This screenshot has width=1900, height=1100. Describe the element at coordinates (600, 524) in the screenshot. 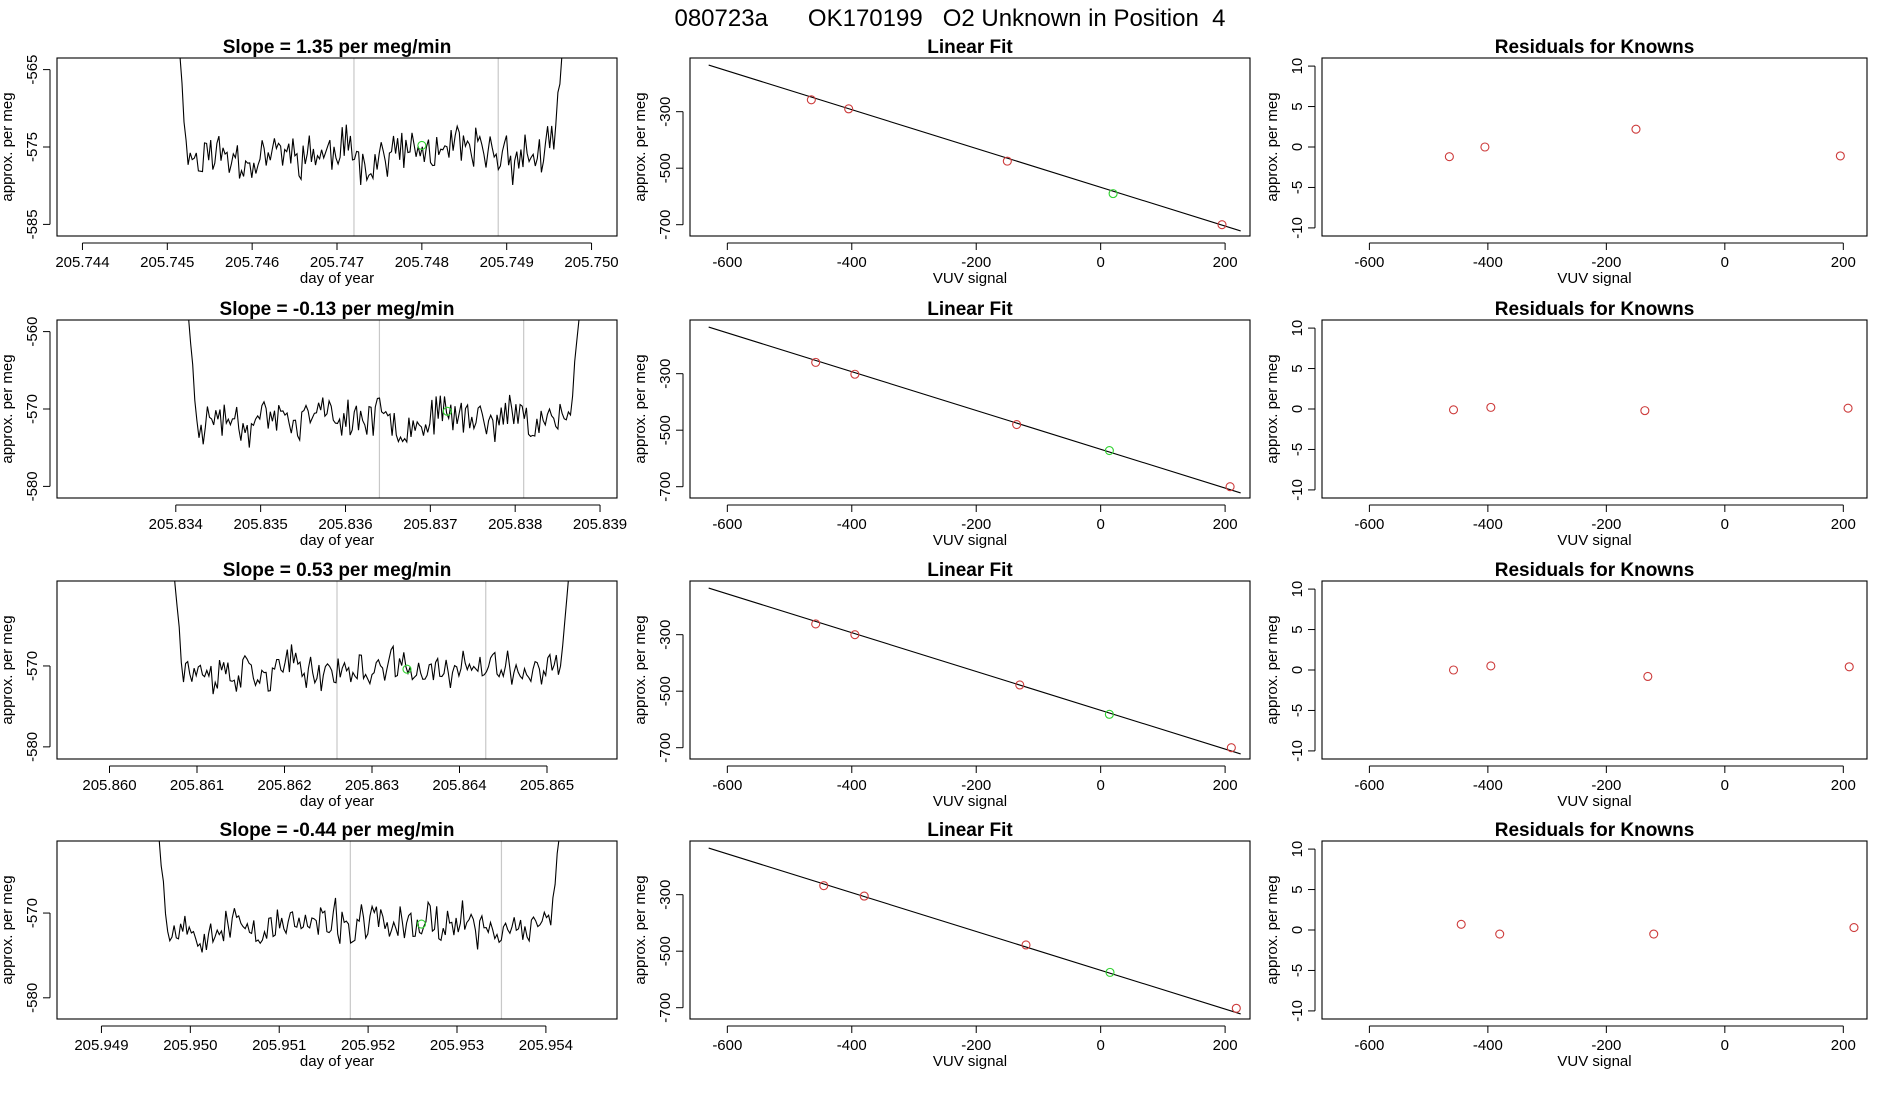

I see `x-tick-label: 205.839` at that location.